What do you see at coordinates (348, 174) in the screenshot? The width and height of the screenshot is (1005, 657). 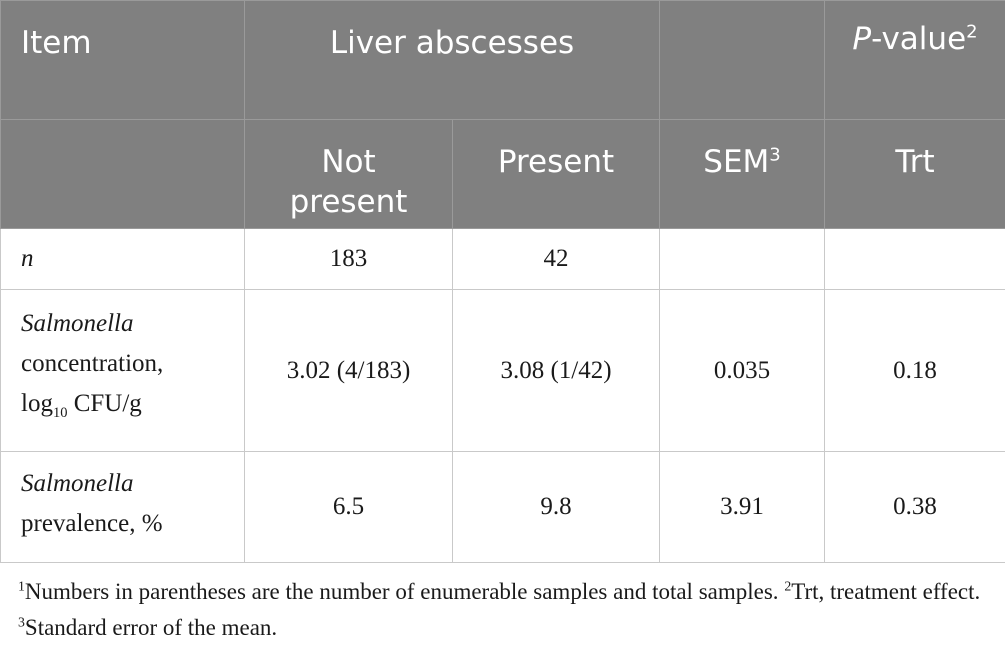 I see `header-not-present: Not present` at bounding box center [348, 174].